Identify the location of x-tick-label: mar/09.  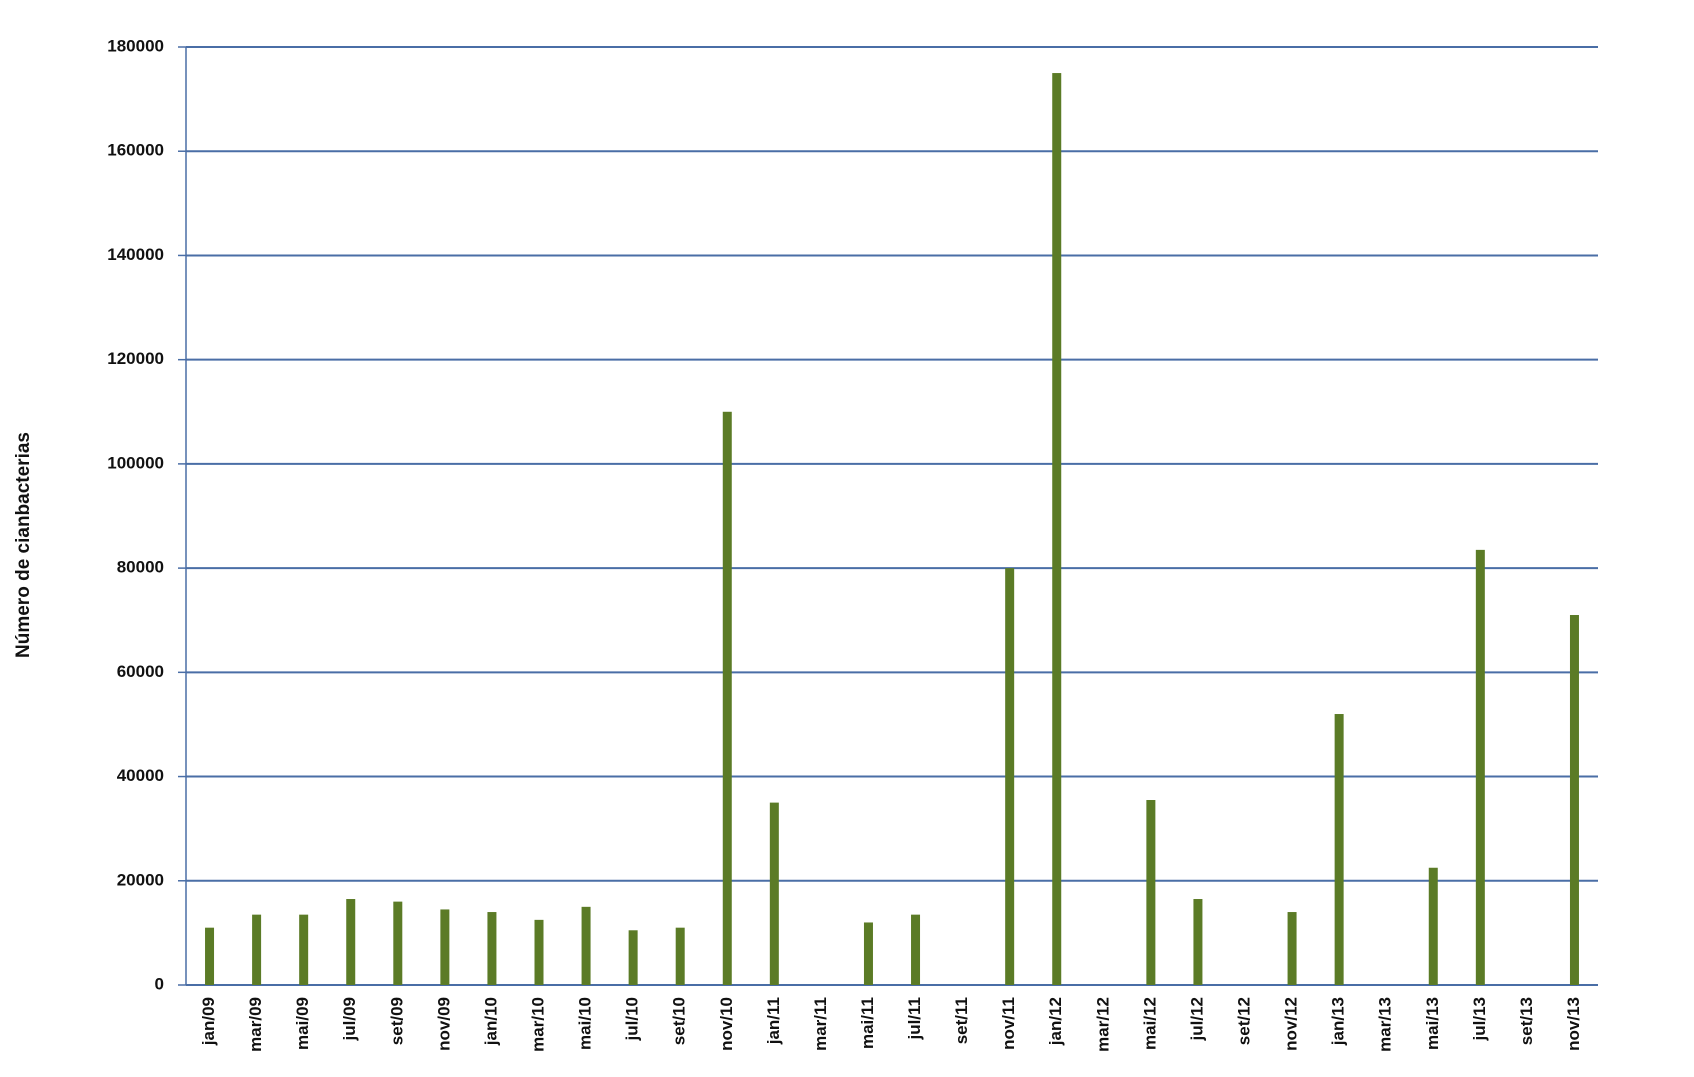
(255, 1024).